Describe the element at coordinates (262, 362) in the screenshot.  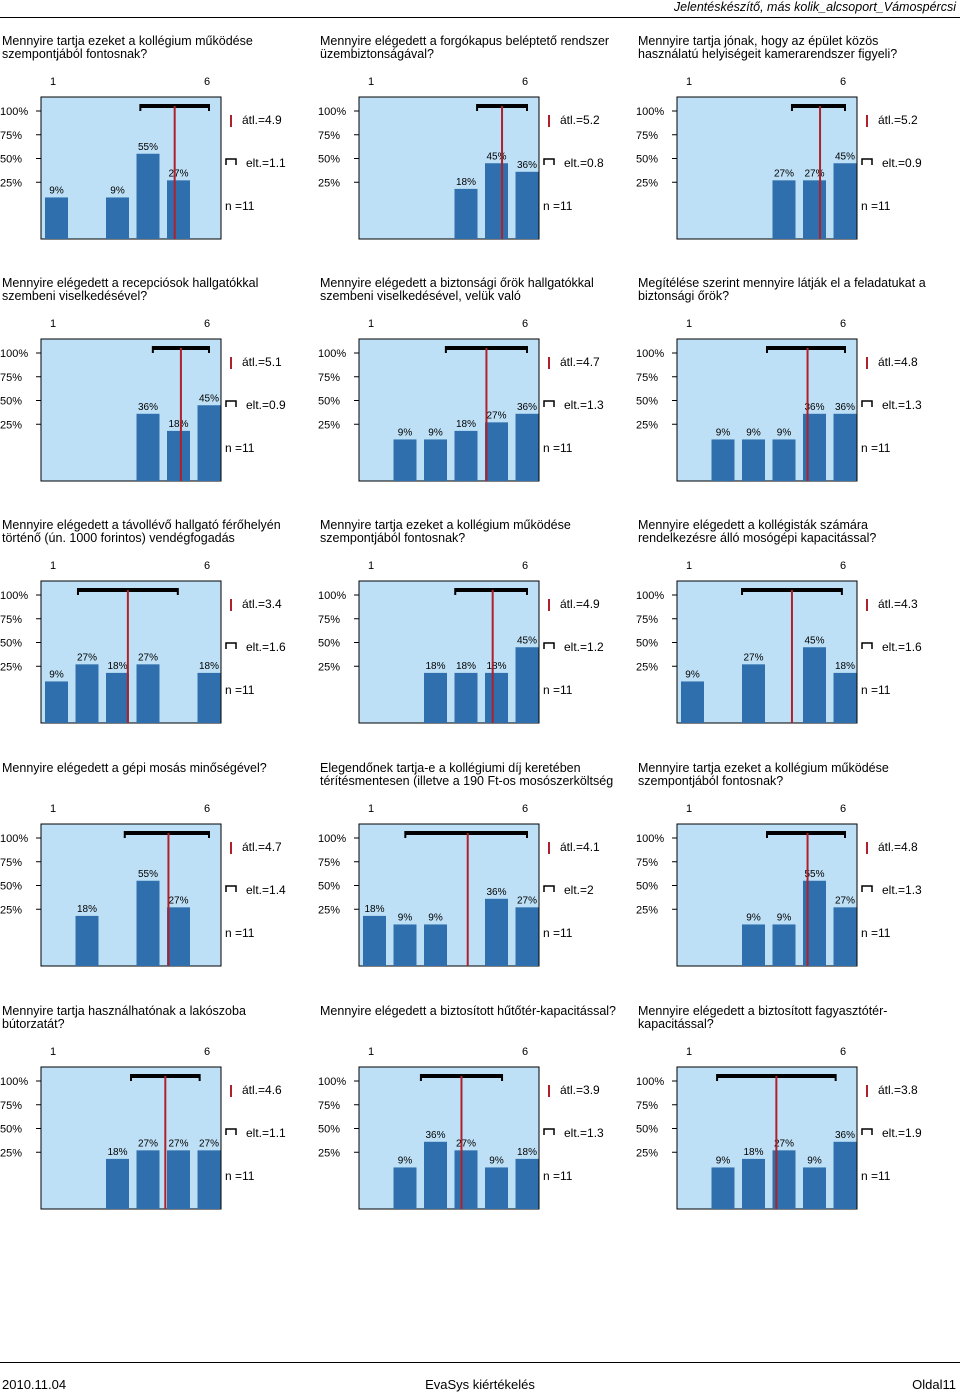
I see `mean-label: átl.=5.1` at that location.